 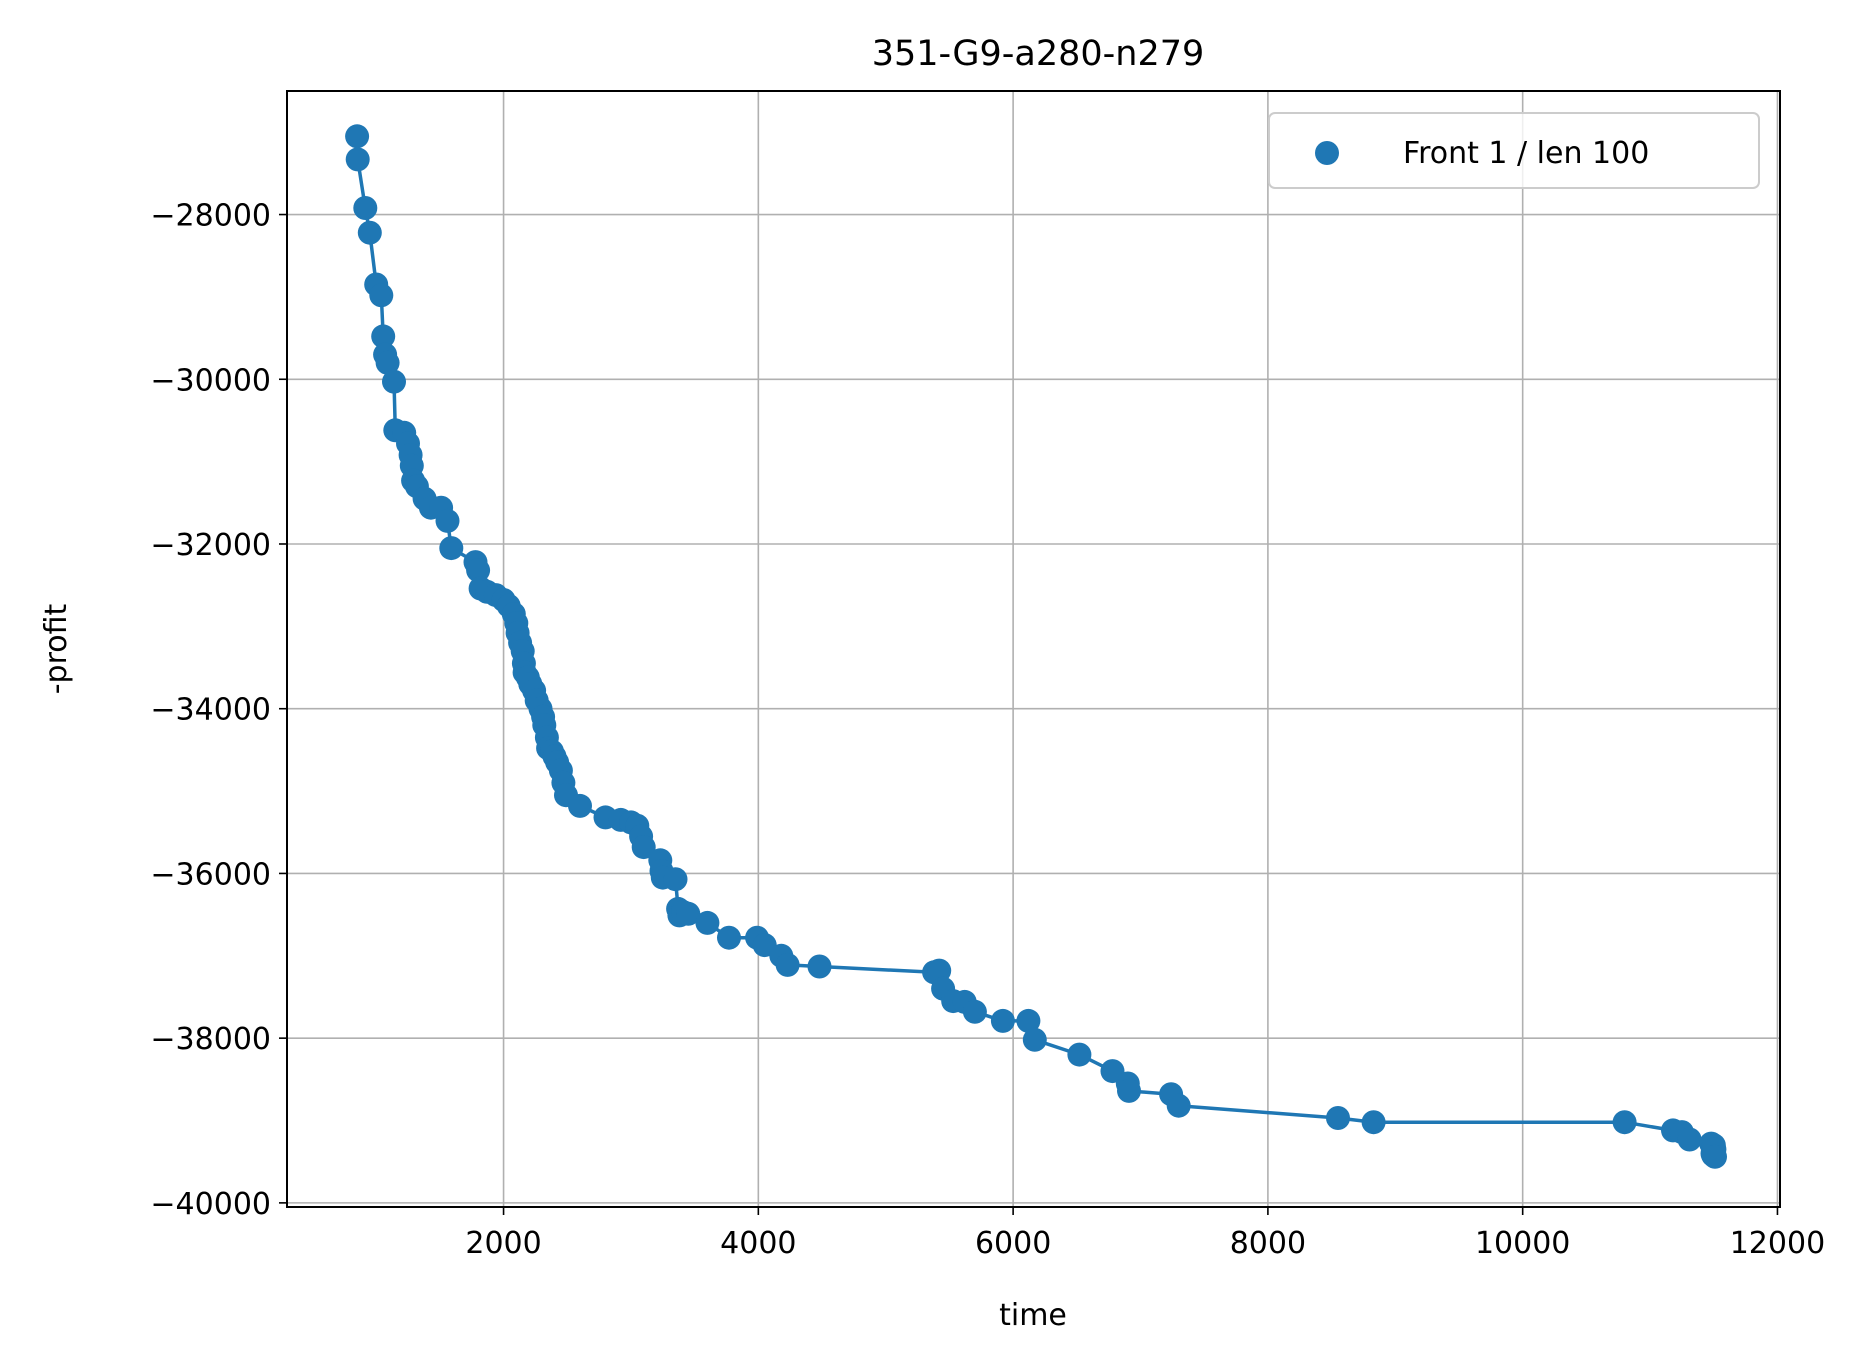 What do you see at coordinates (210, 1204) in the screenshot?
I see `y-tick-label: −40000` at bounding box center [210, 1204].